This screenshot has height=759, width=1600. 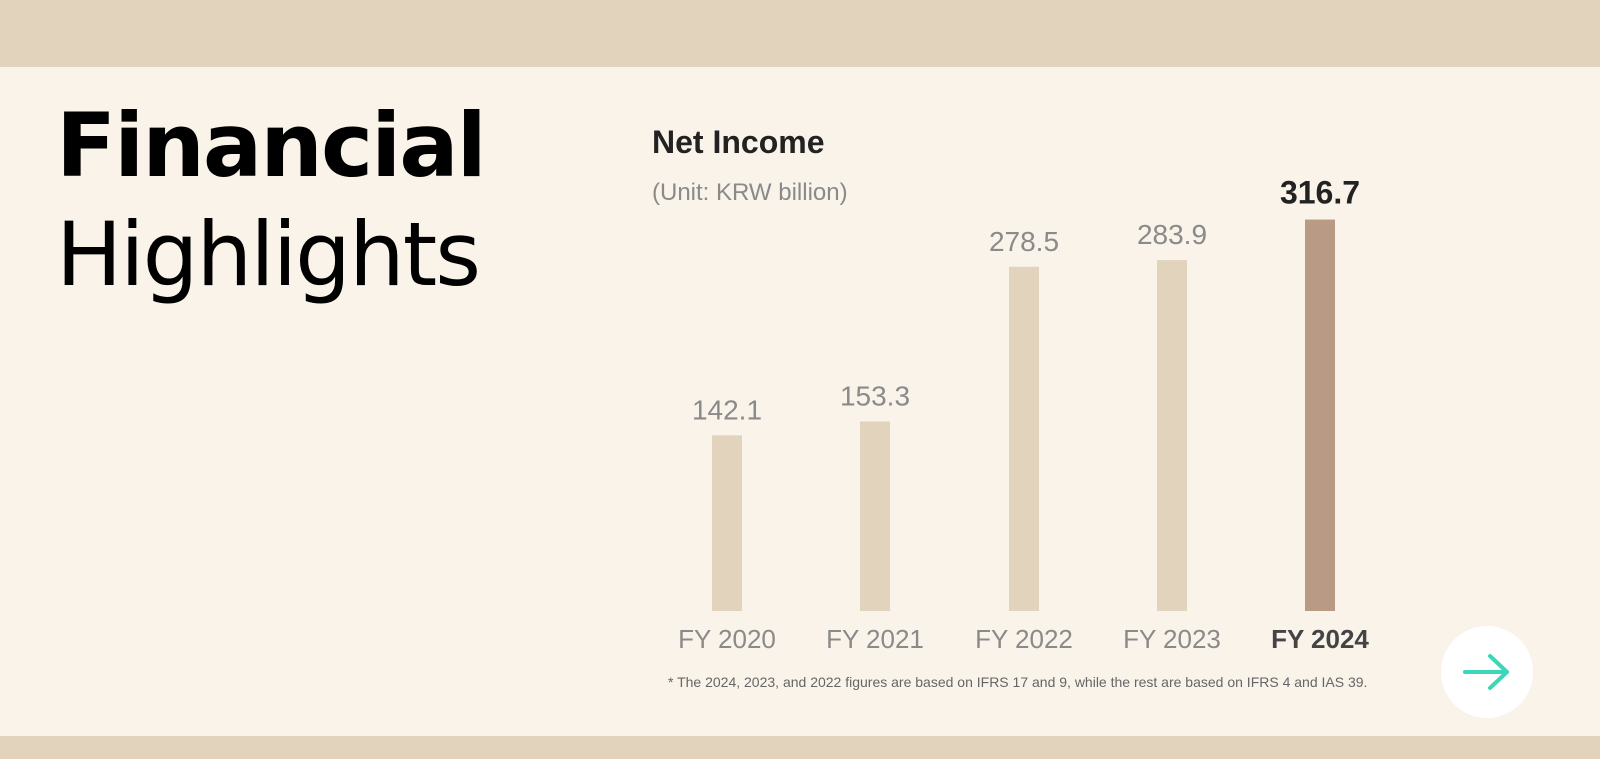 I want to click on value-label: 316.7, so click(x=1320, y=193).